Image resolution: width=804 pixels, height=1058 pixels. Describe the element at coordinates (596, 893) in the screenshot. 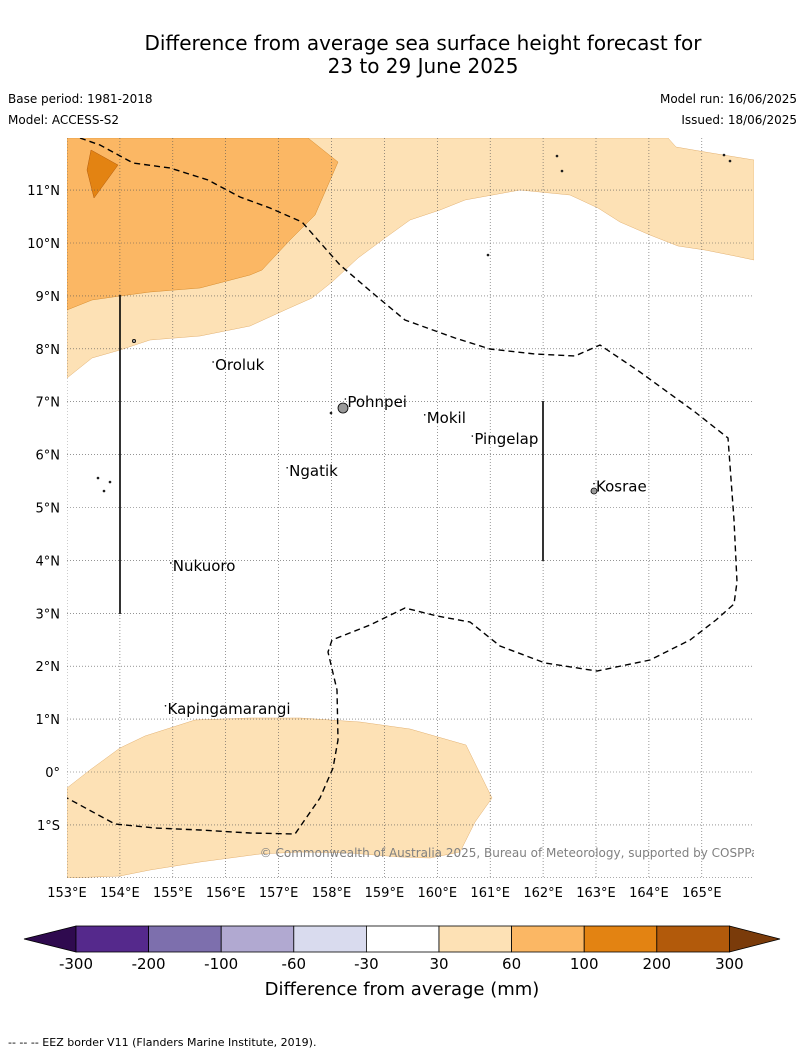

I see `longitude-tick-label: 163°E` at that location.